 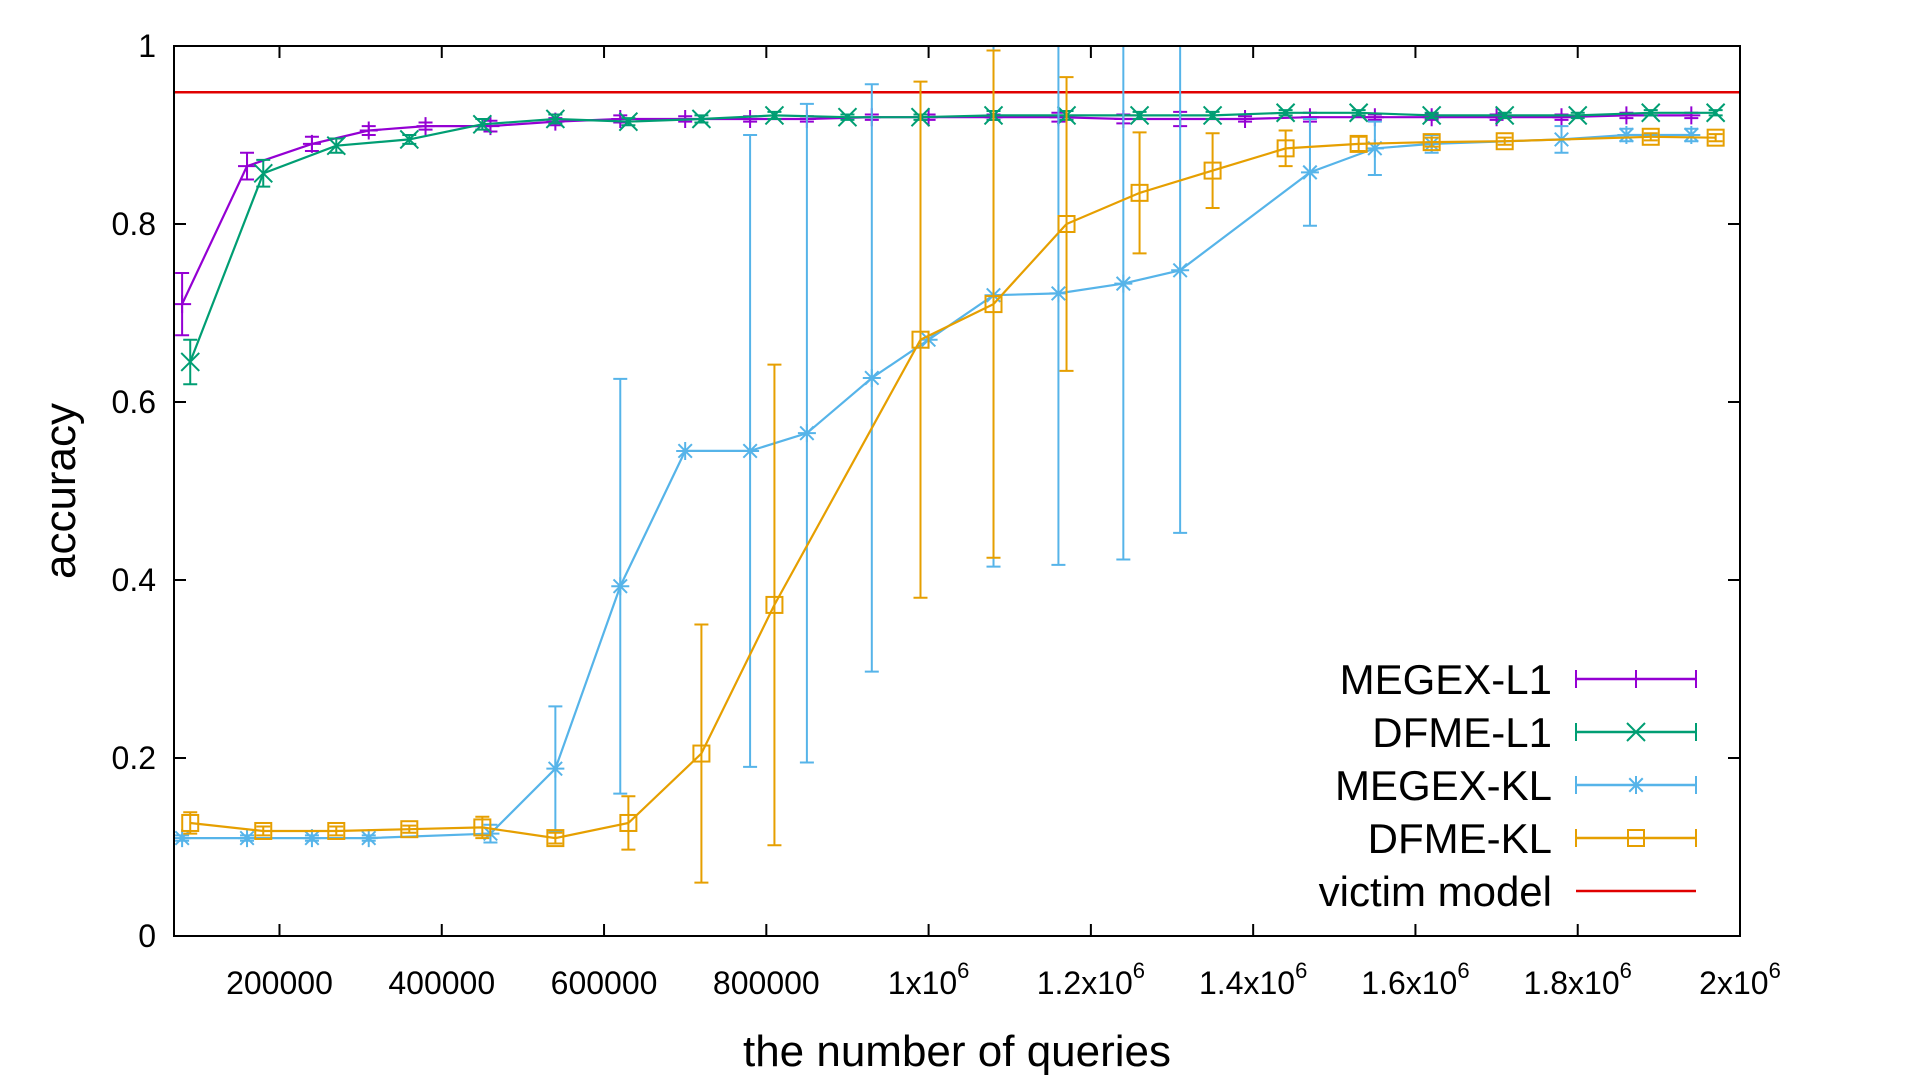 I want to click on x-tick-label: 1.6x10⁶, so click(x=1415, y=979).